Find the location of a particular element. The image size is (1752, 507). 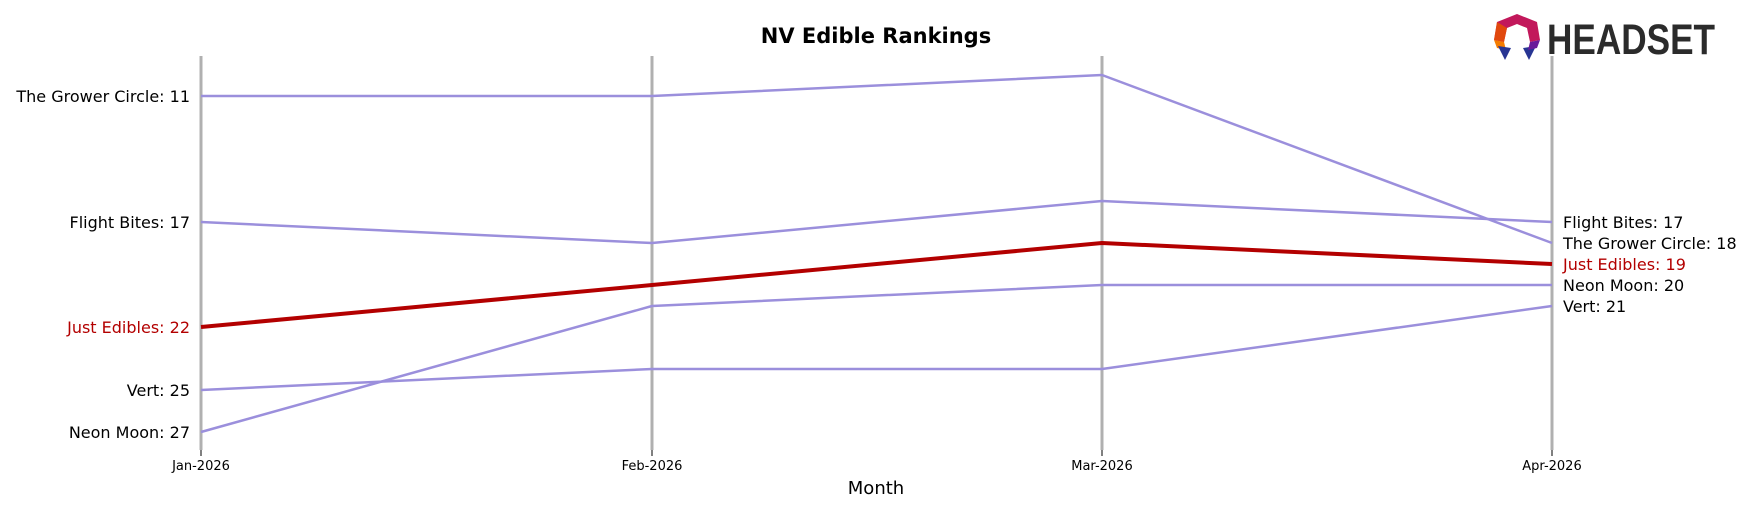

series-line-vert is located at coordinates (876, 348).